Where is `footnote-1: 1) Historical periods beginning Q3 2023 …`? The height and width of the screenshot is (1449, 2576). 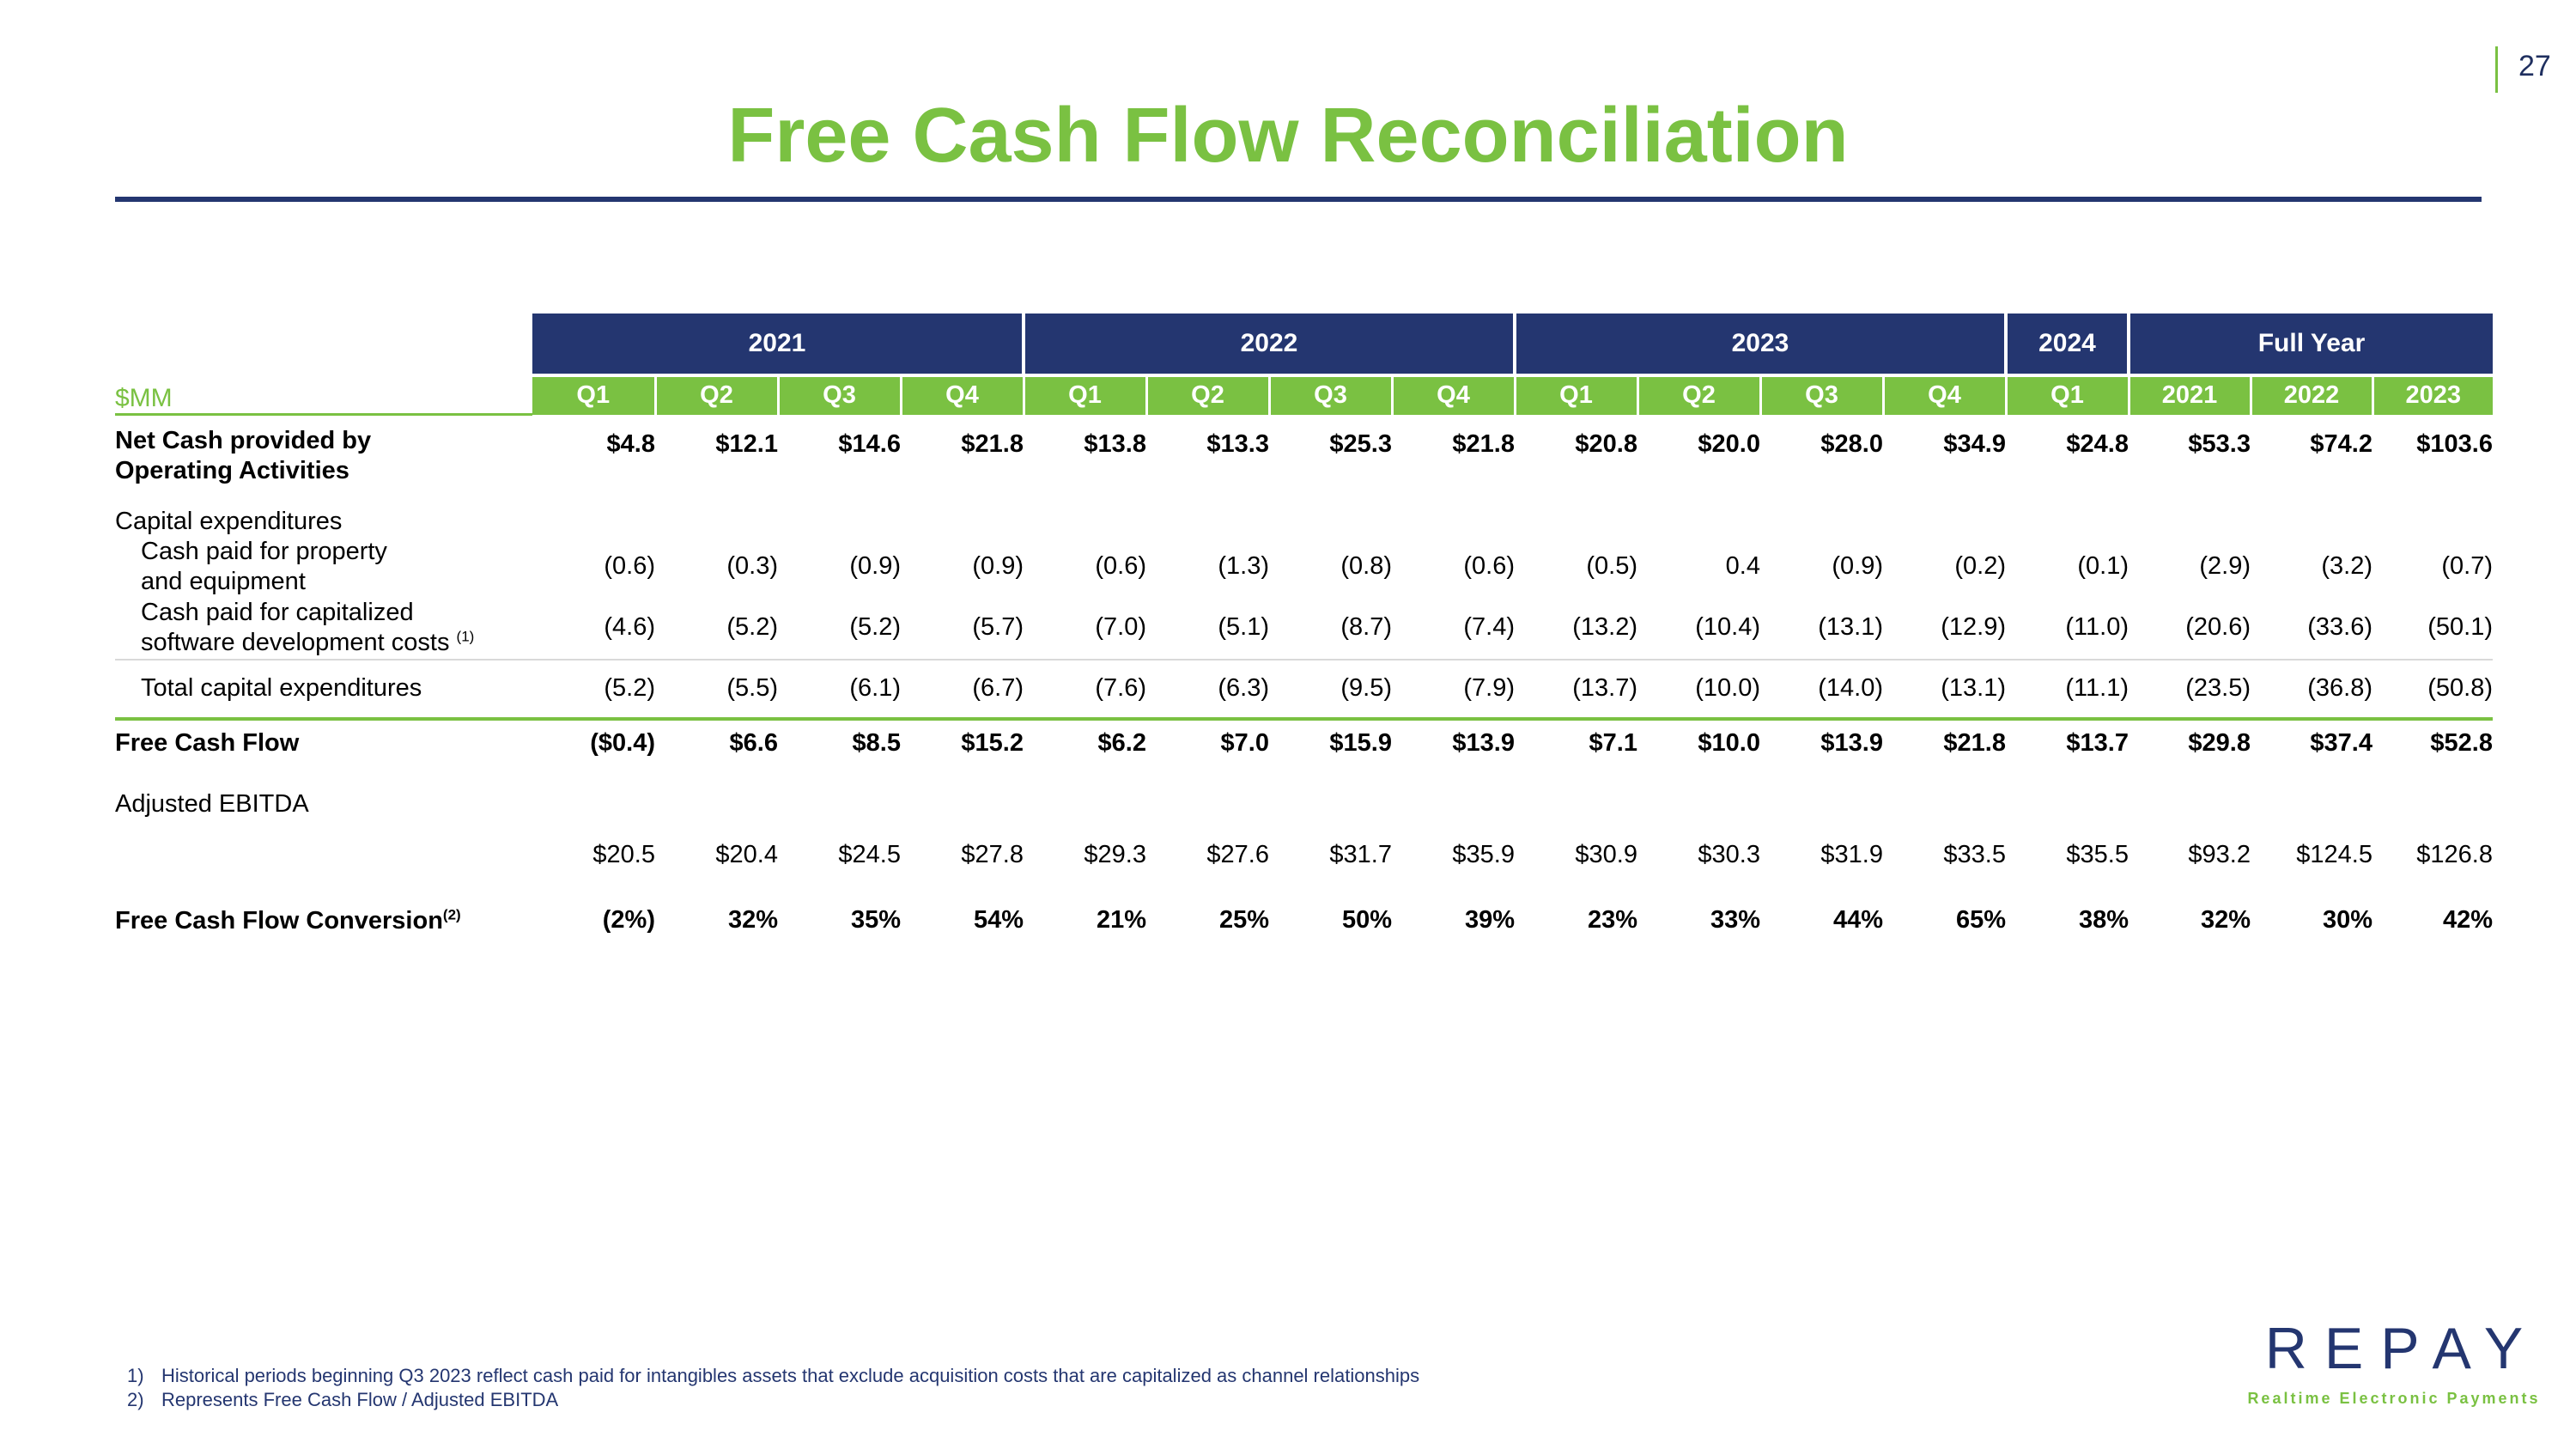
footnote-1: 1) Historical periods beginning Q3 2023 … is located at coordinates (773, 1376).